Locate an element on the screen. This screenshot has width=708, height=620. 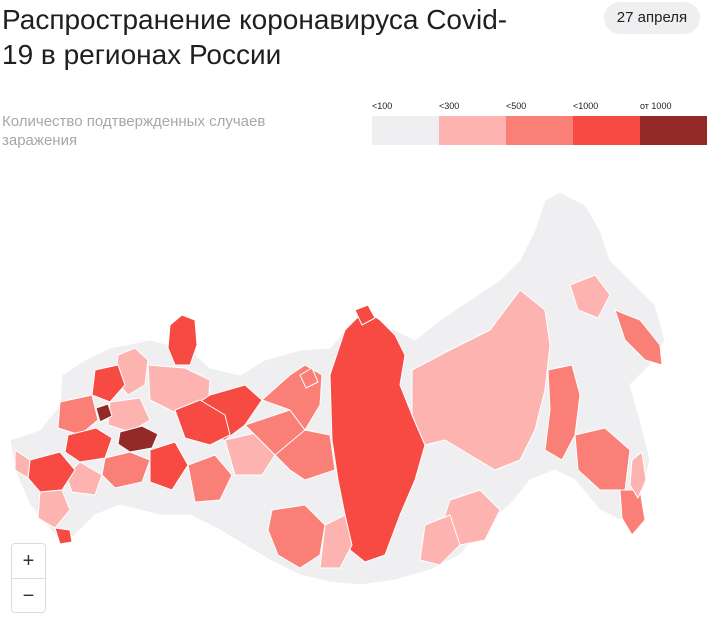
legend-label: от 1000 is located at coordinates (656, 106).